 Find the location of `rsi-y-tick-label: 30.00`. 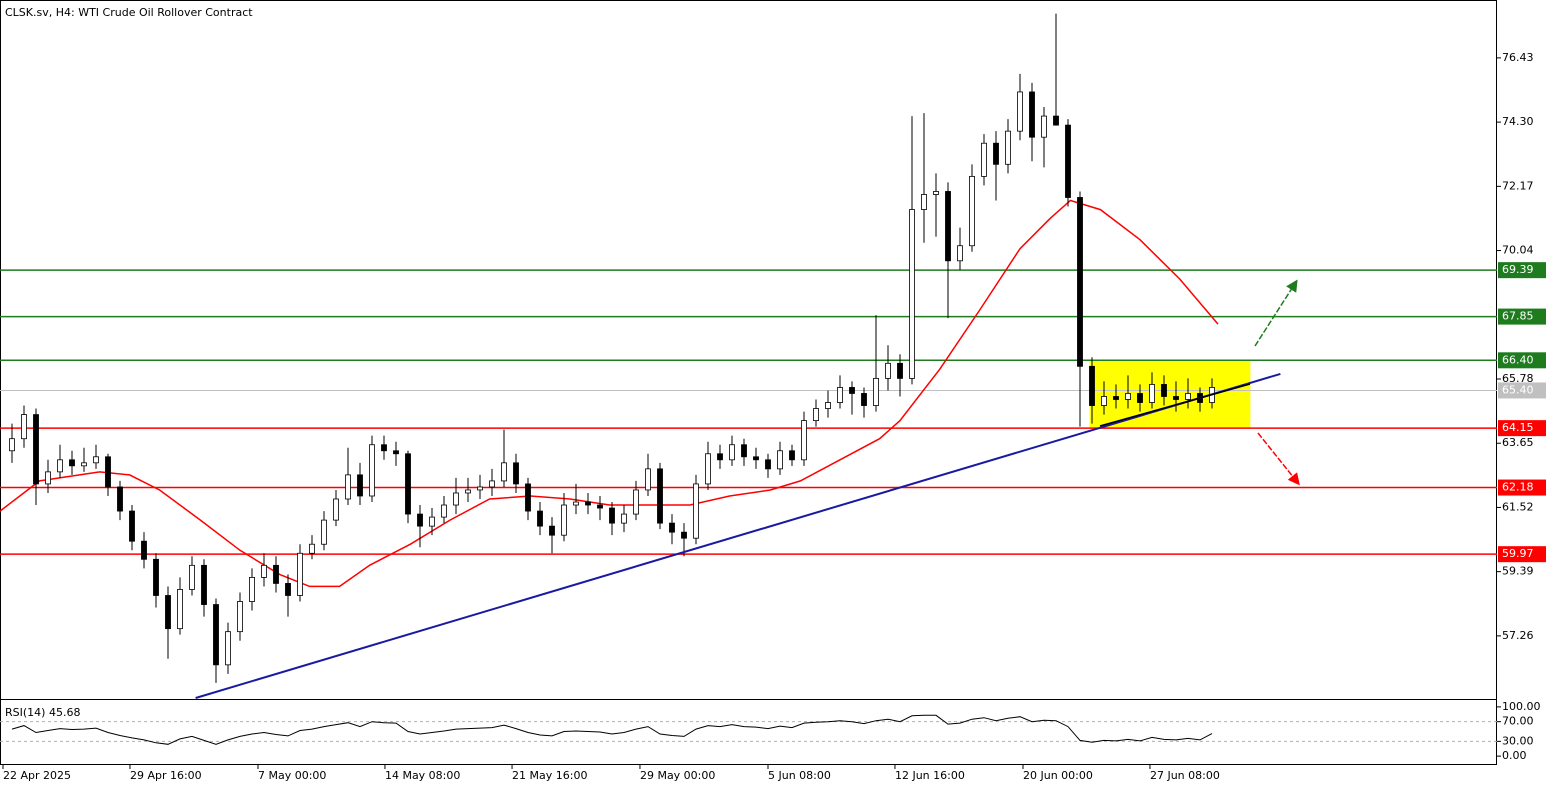

rsi-y-tick-label: 30.00 is located at coordinates (1518, 740).